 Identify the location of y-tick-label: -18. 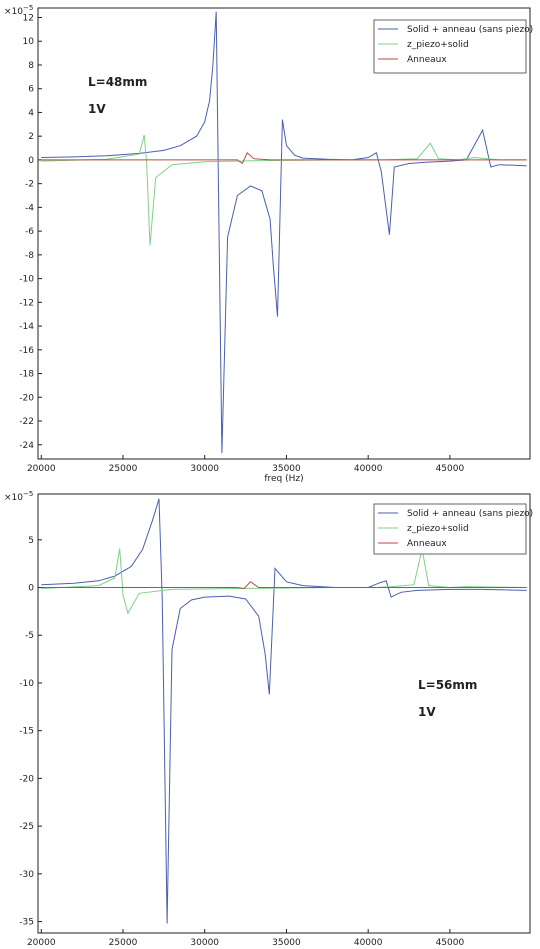
(26, 375).